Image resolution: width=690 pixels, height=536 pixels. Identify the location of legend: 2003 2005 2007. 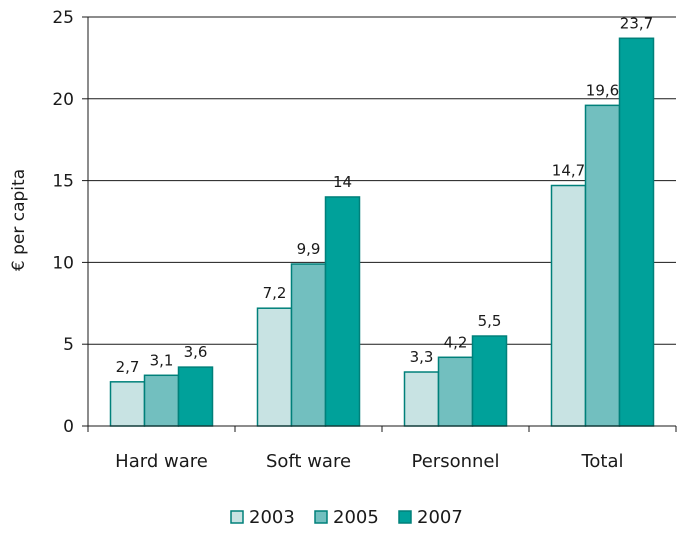
(346, 517).